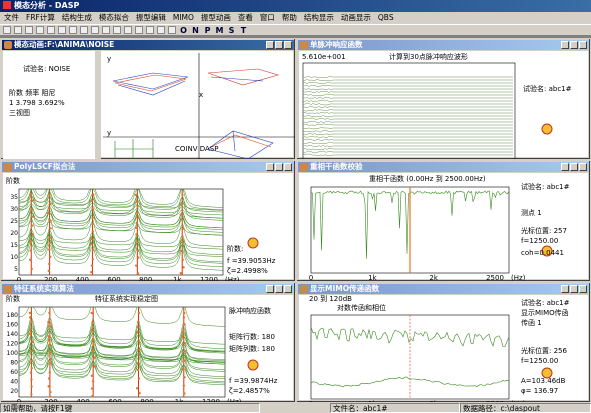 This screenshot has width=591, height=413. Describe the element at coordinates (207, 30) in the screenshot. I see `toolbar-letter: P` at that location.